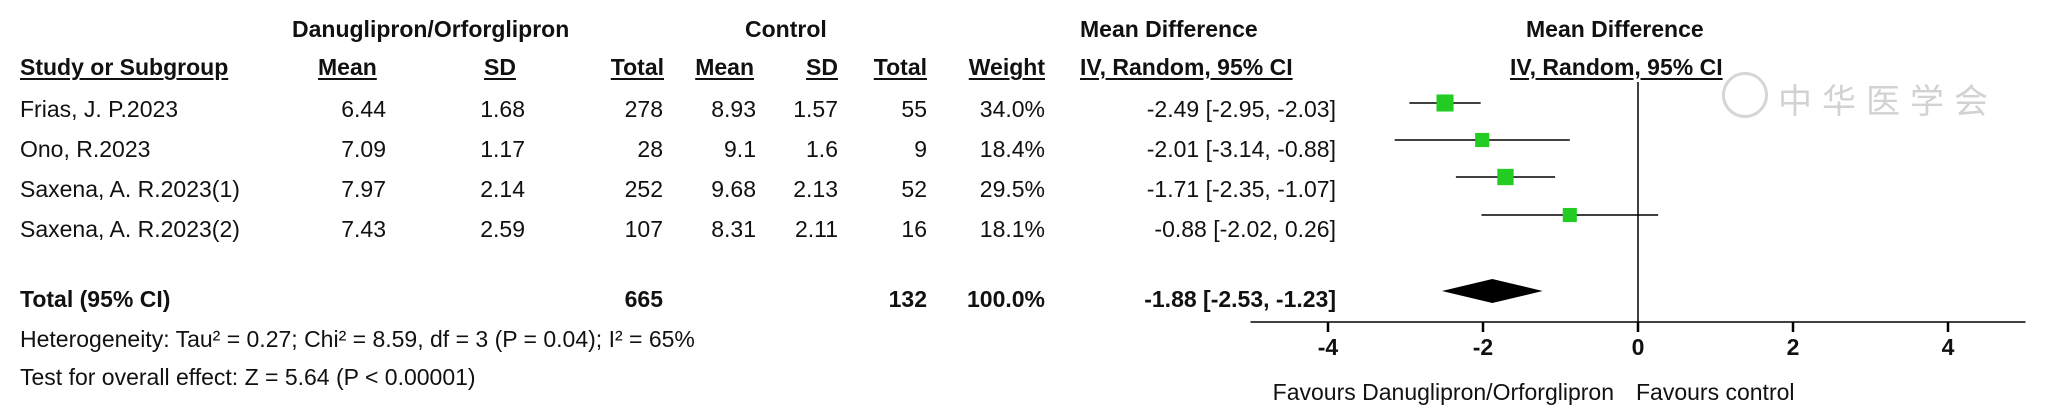 This screenshot has height=412, width=2052. I want to click on sd1-cell: 1.17, so click(502, 149).